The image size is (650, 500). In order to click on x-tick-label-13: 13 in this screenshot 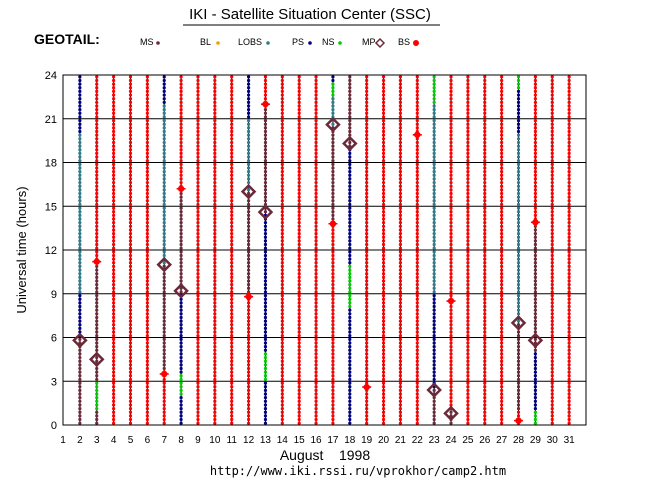, I will do `click(266, 440)`.